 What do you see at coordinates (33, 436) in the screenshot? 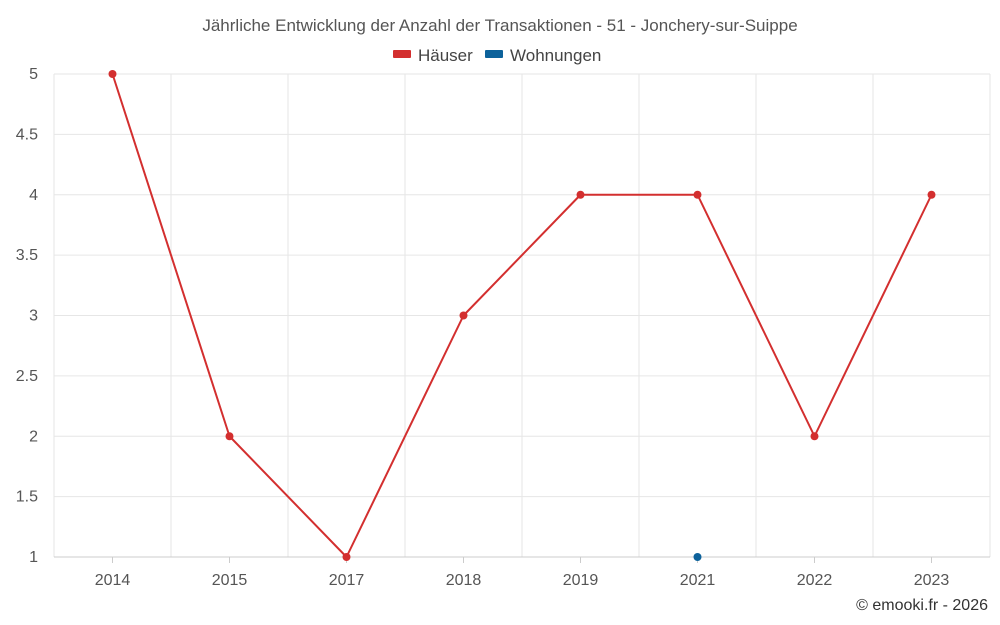
I see `y-tick-label: 2` at bounding box center [33, 436].